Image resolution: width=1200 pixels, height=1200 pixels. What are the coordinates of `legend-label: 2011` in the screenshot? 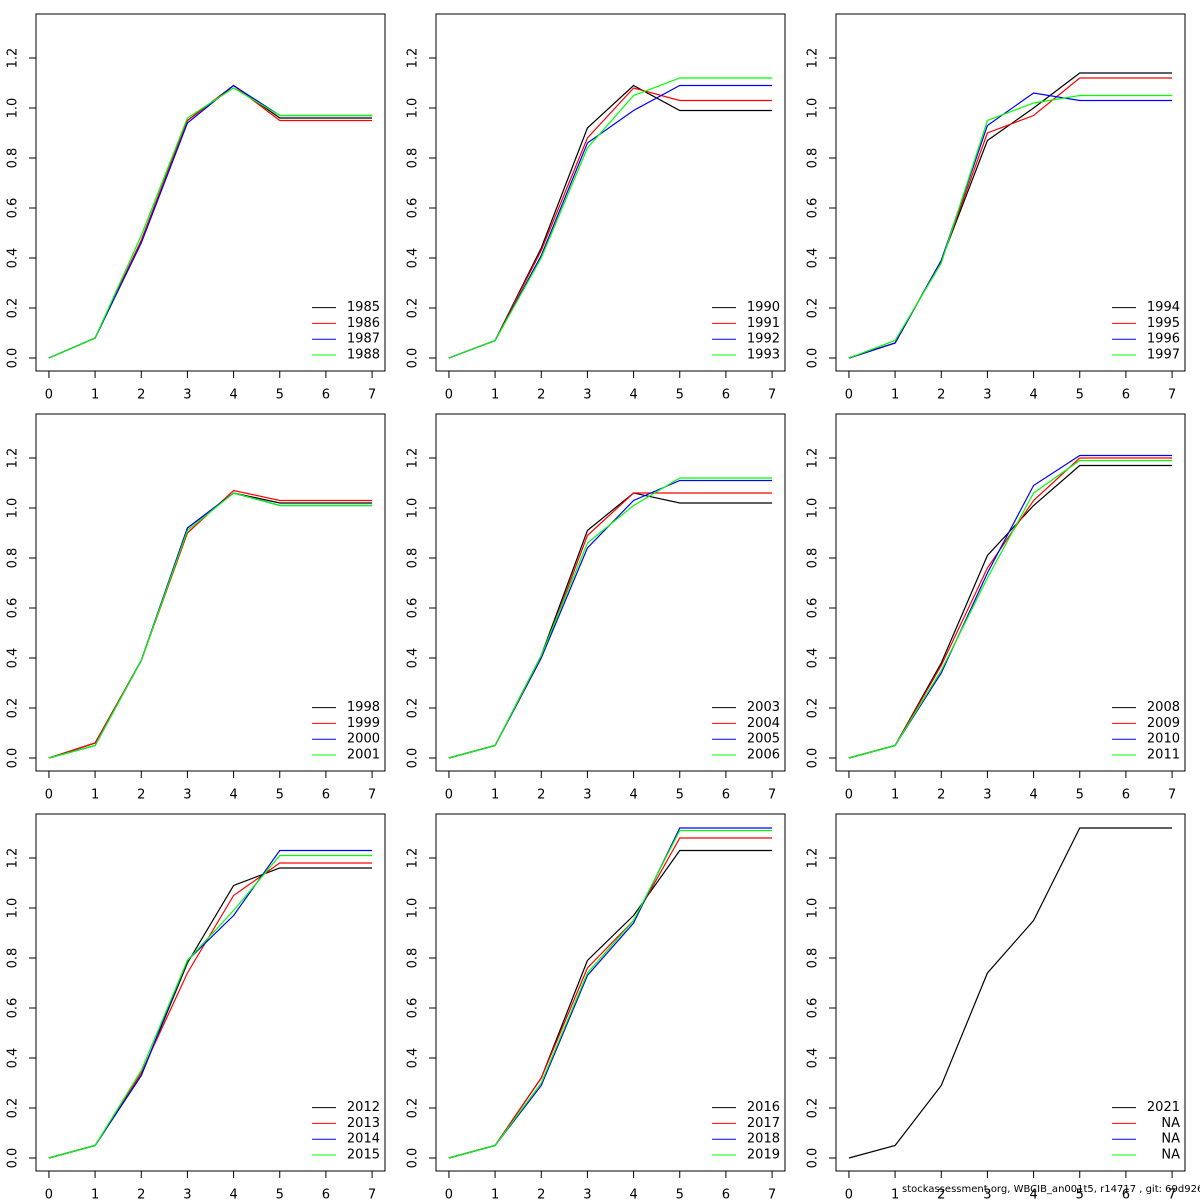 It's located at (1163, 755).